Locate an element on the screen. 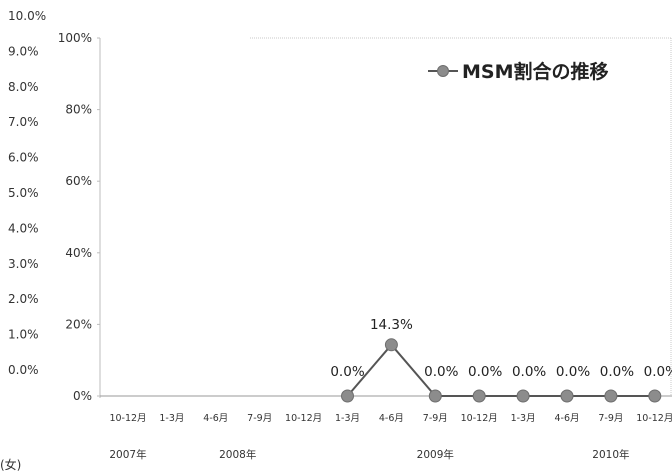 Image resolution: width=672 pixels, height=473 pixels. series-line is located at coordinates (500, 370).